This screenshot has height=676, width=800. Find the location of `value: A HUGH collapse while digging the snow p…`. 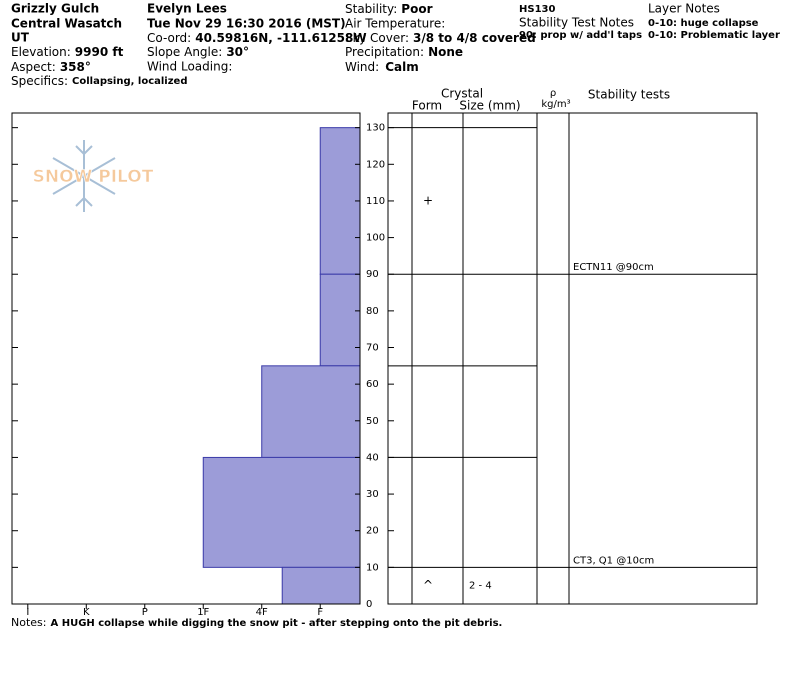

value: A HUGH collapse while digging the snow p… is located at coordinates (276, 623).